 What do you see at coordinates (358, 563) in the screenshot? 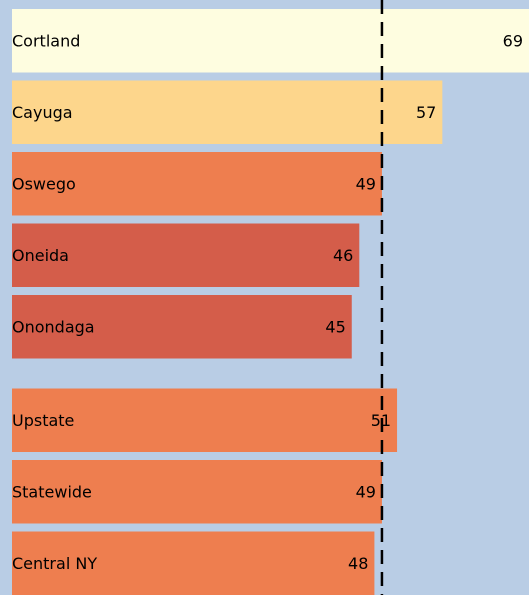
I see `value-label: 48` at bounding box center [358, 563].